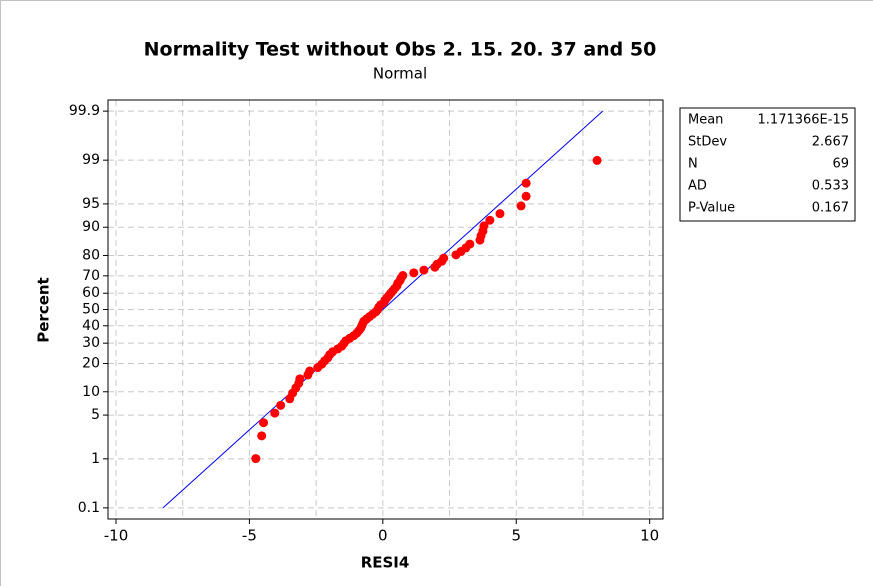 This screenshot has height=586, width=873. Describe the element at coordinates (91, 160) in the screenshot. I see `y-tick-label: 99` at that location.